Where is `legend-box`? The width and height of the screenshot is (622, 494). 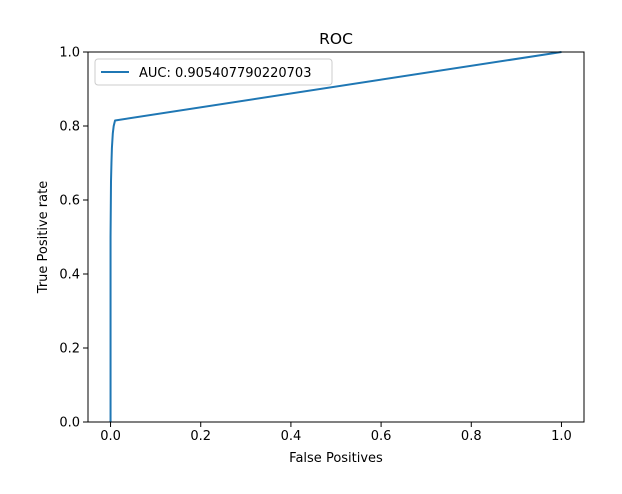 legend-box is located at coordinates (213, 72).